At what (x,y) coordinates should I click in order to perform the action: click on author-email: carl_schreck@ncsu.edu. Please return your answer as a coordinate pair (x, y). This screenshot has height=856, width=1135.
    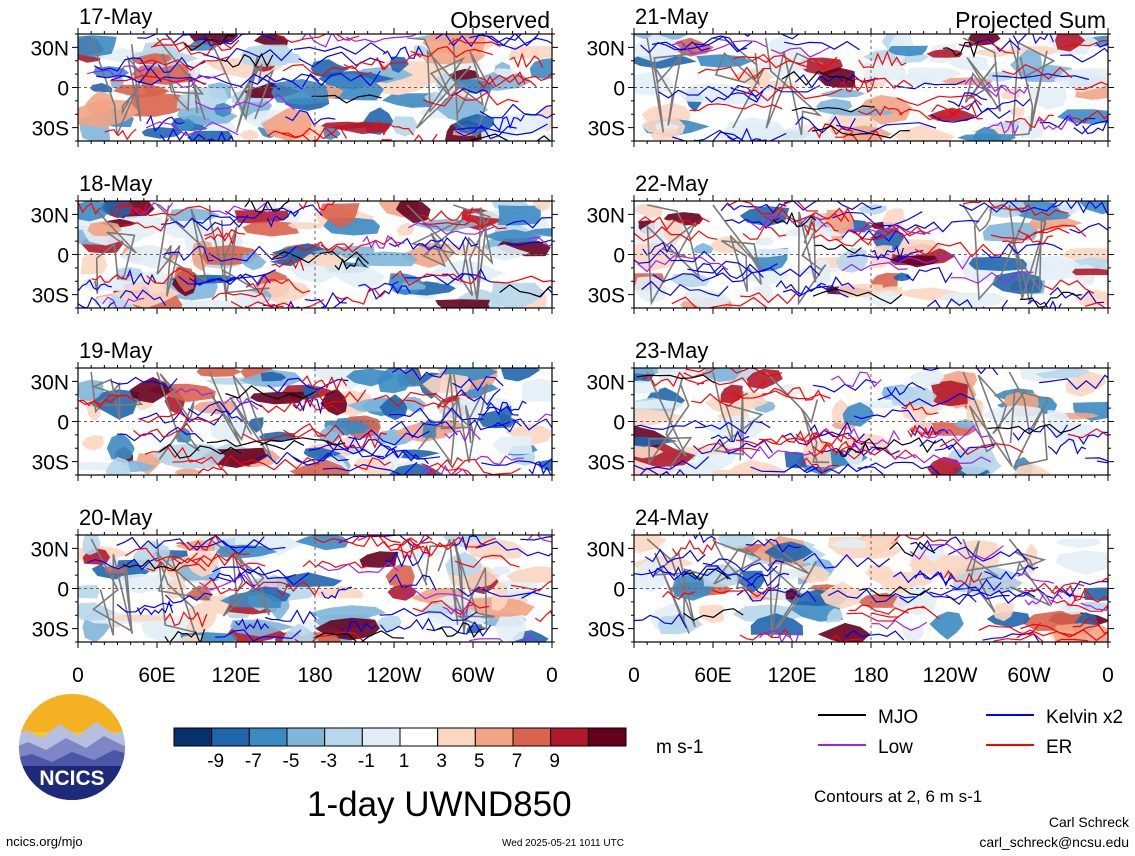
    Looking at the image, I should click on (1054, 842).